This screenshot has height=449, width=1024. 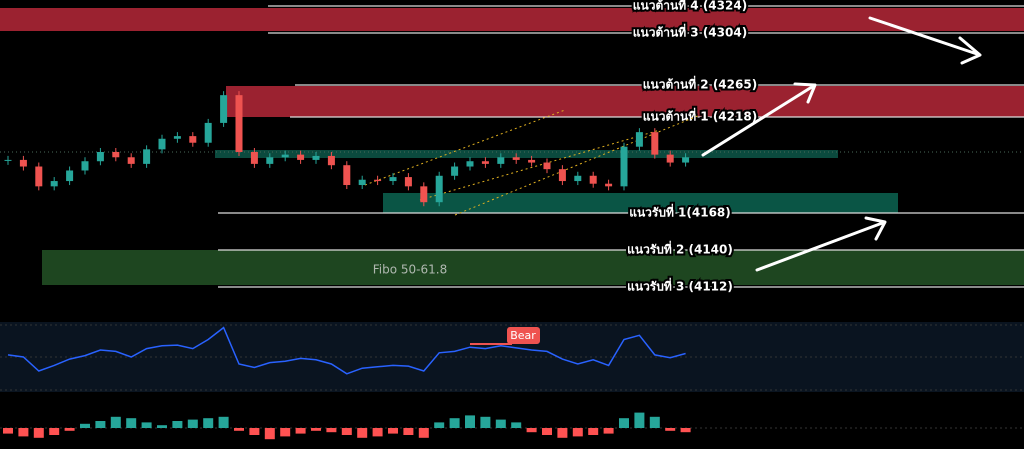 What do you see at coordinates (526, 154) in the screenshot?
I see `pivot-zone` at bounding box center [526, 154].